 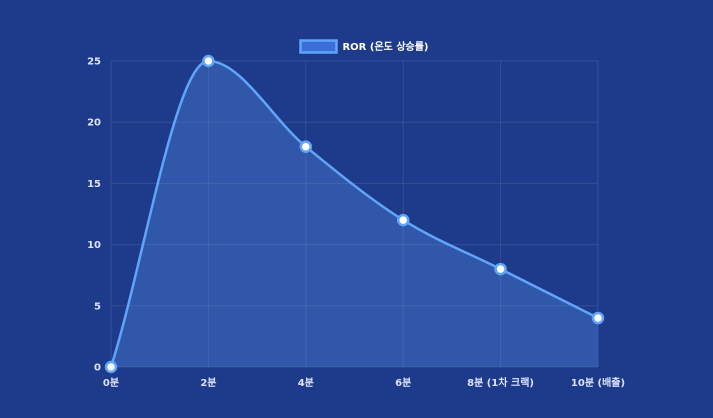 I want to click on x-tick-label: 0분, so click(x=111, y=383).